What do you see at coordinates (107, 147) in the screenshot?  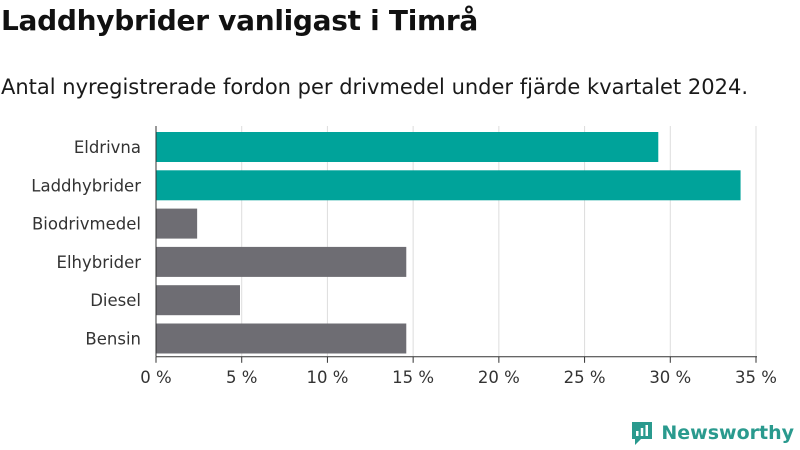 I see `category-label: Eldrivna` at bounding box center [107, 147].